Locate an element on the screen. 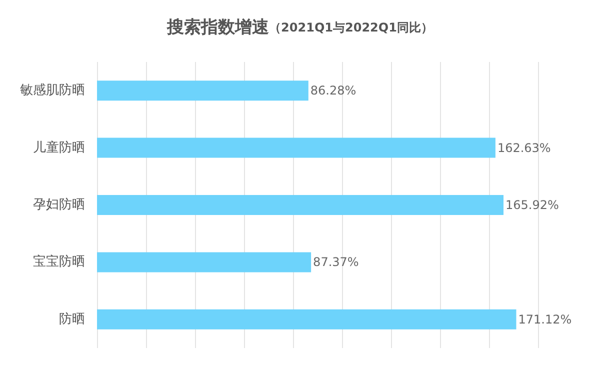  data-label: 162.63% is located at coordinates (524, 147).